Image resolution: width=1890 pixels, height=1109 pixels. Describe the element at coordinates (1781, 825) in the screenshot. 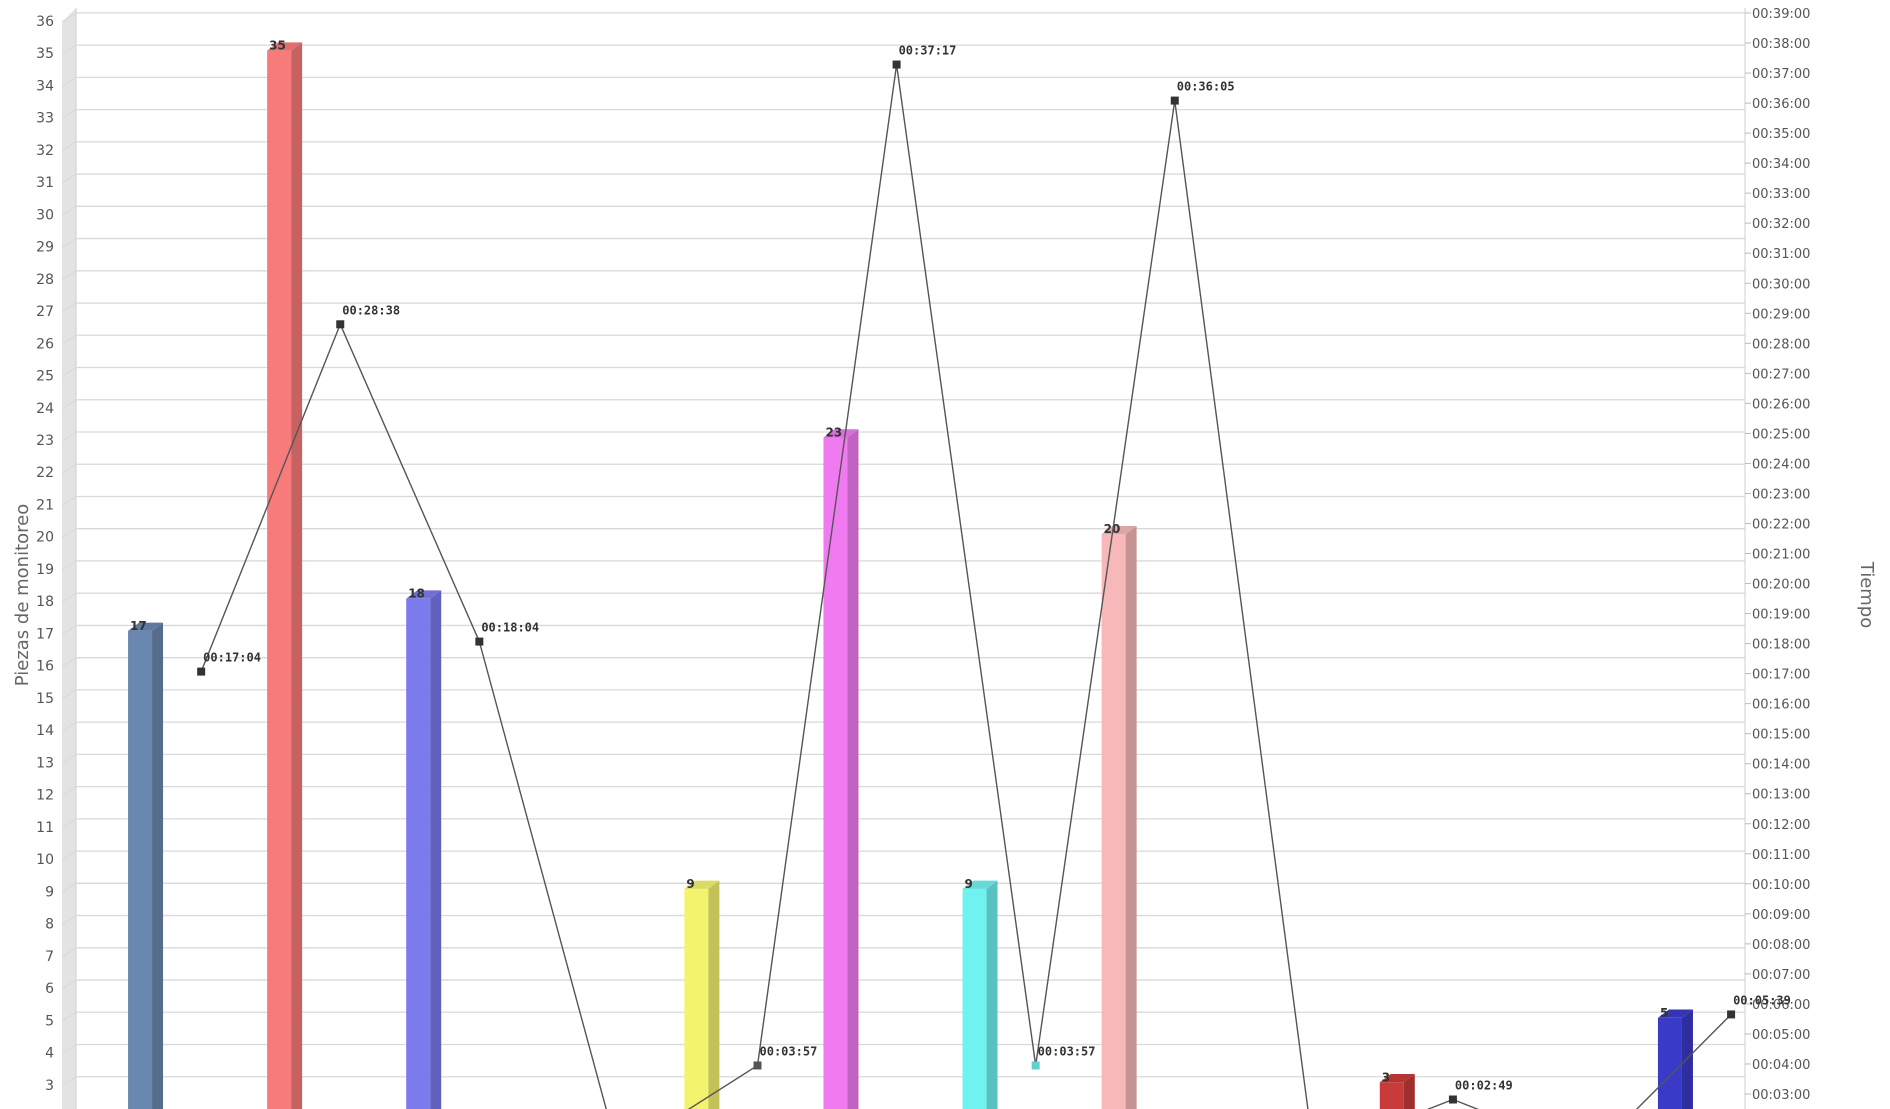

I see `y2-tick-label: 00:12:00` at that location.